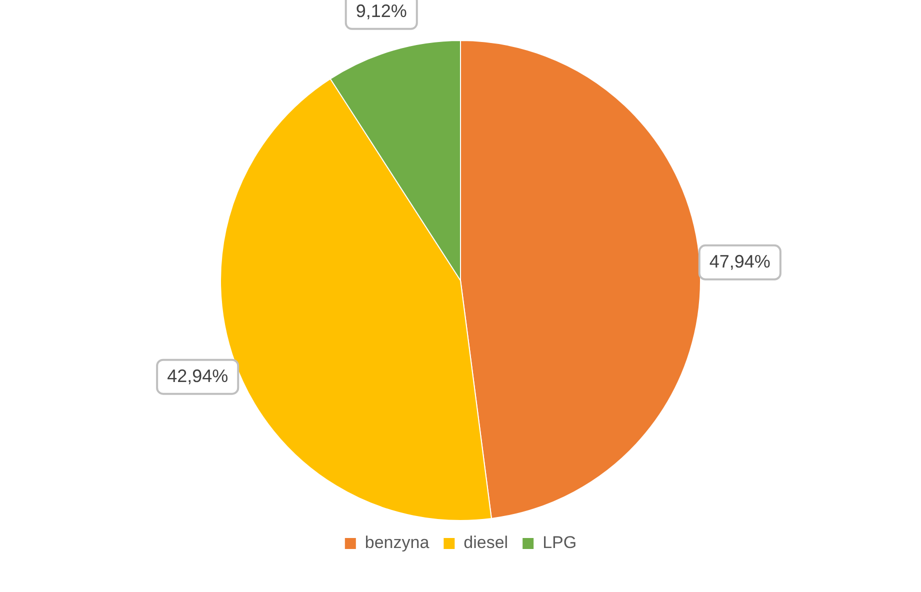 The width and height of the screenshot is (921, 592). Describe the element at coordinates (739, 261) in the screenshot. I see `data-label: 47,94%` at that location.